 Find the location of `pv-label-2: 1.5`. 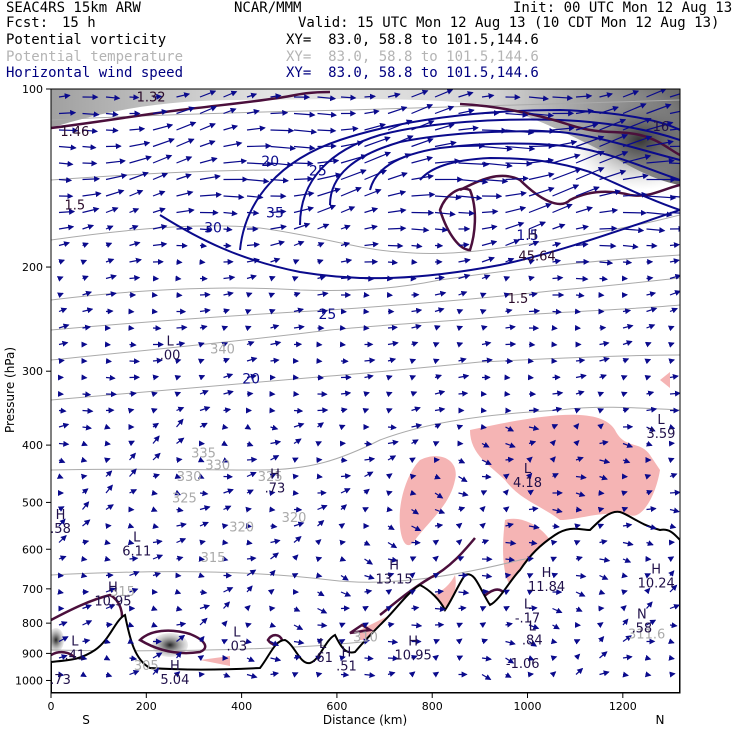

pv-label-2: 1.5 is located at coordinates (74, 206).